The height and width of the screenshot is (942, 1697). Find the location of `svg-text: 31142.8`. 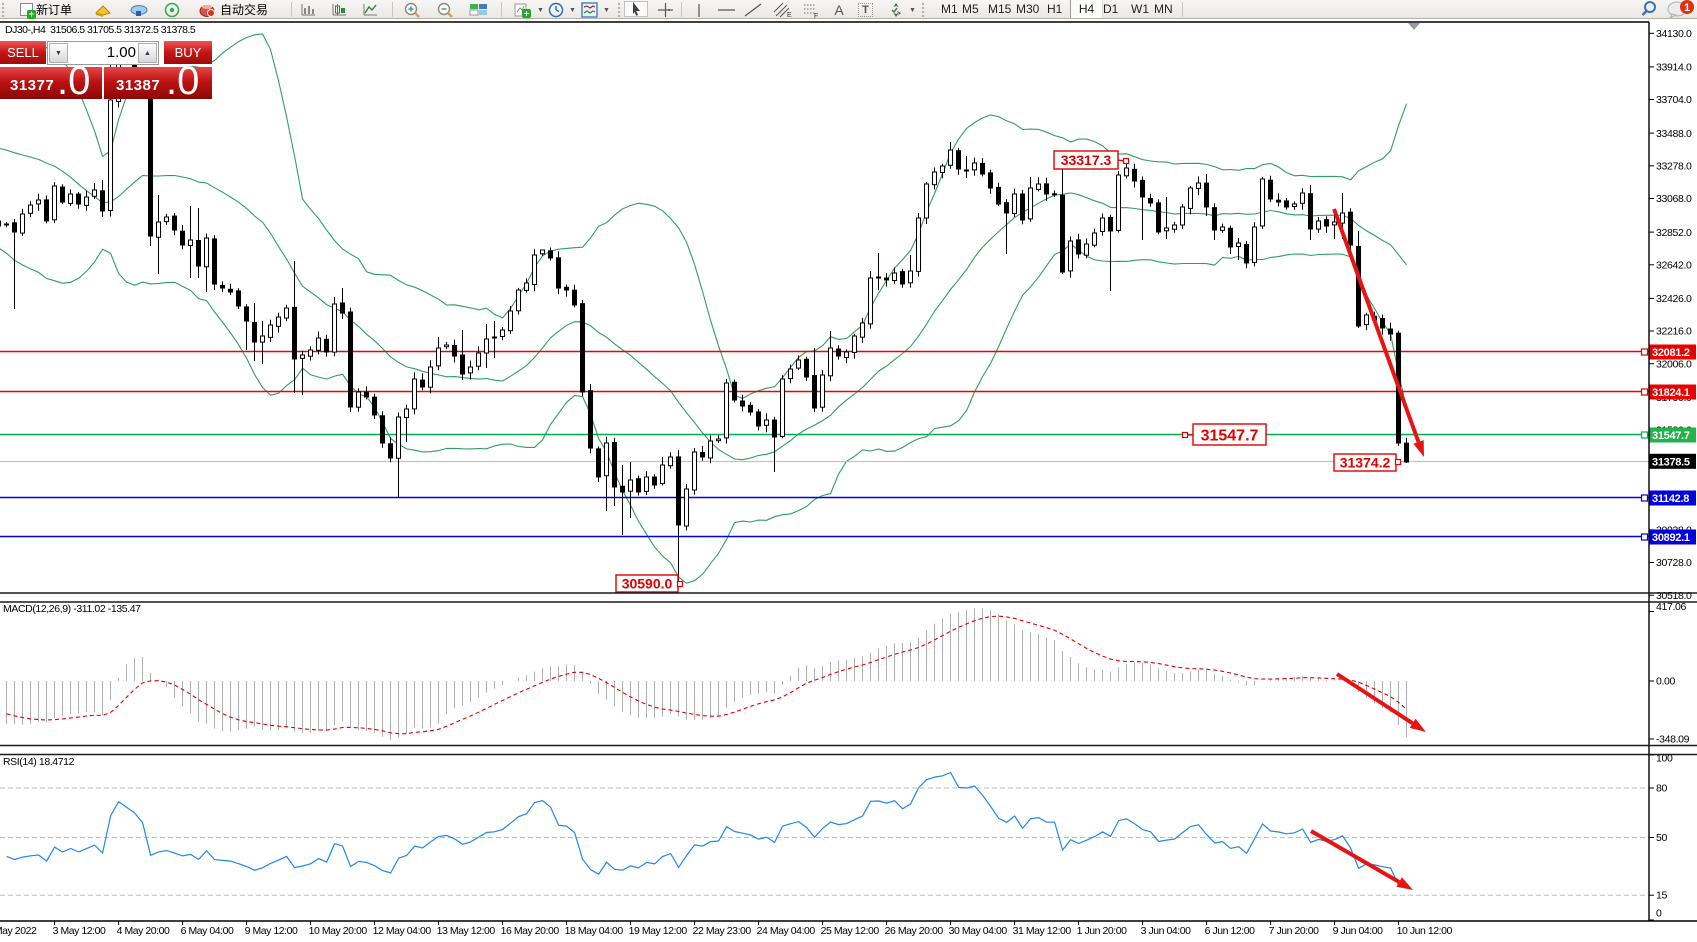

svg-text: 31142.8 is located at coordinates (1670, 499).